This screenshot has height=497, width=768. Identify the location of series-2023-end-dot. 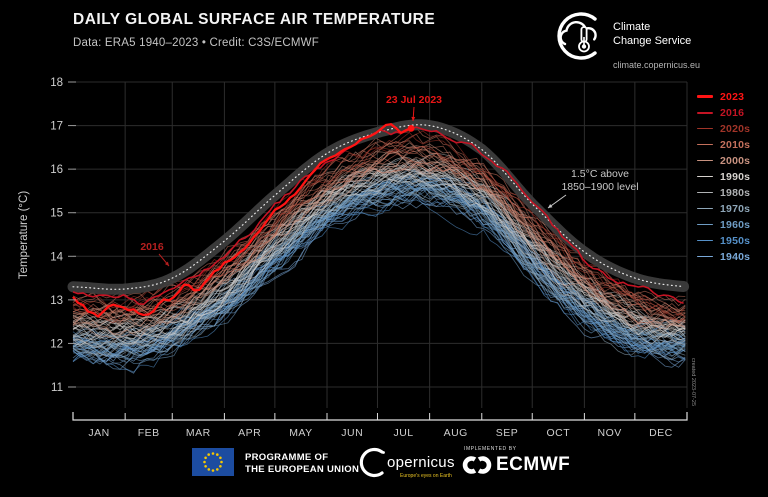
(411, 128).